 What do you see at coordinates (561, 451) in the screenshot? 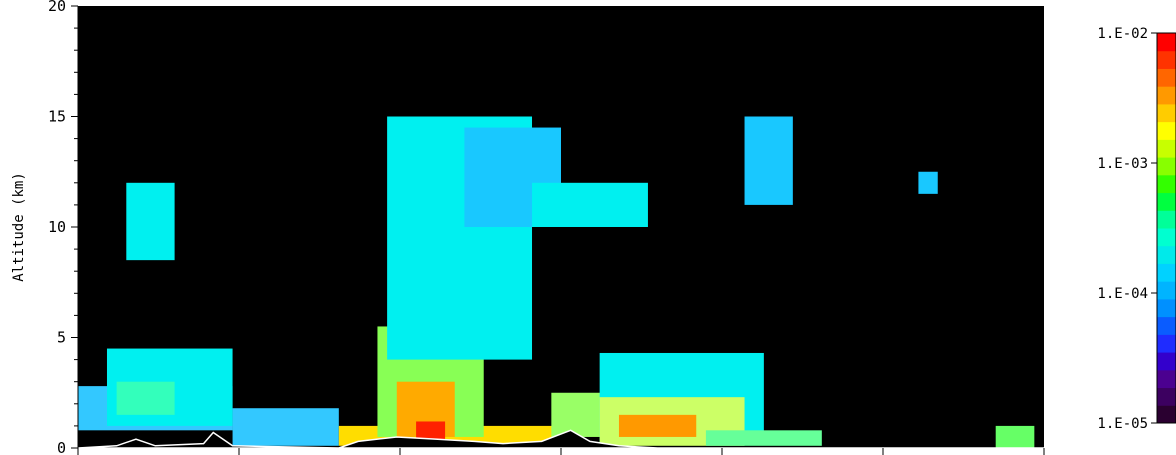
I see `x-axis` at bounding box center [561, 451].